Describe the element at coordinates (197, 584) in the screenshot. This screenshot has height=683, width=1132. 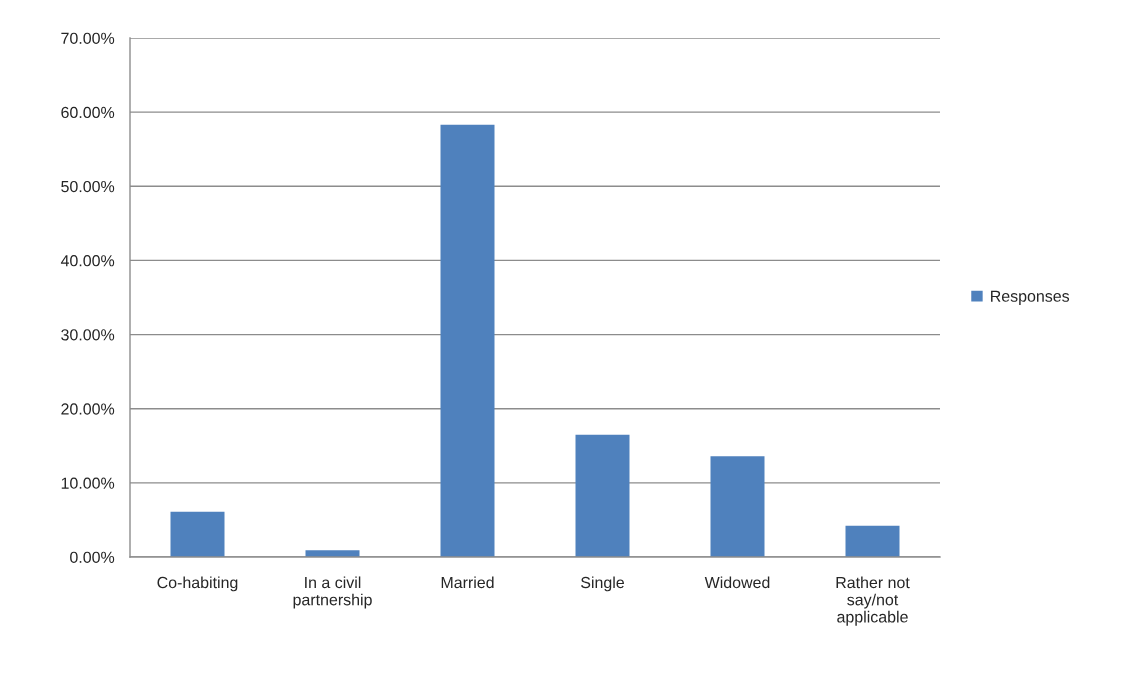
I see `x-tick-label: Co-habiting` at that location.